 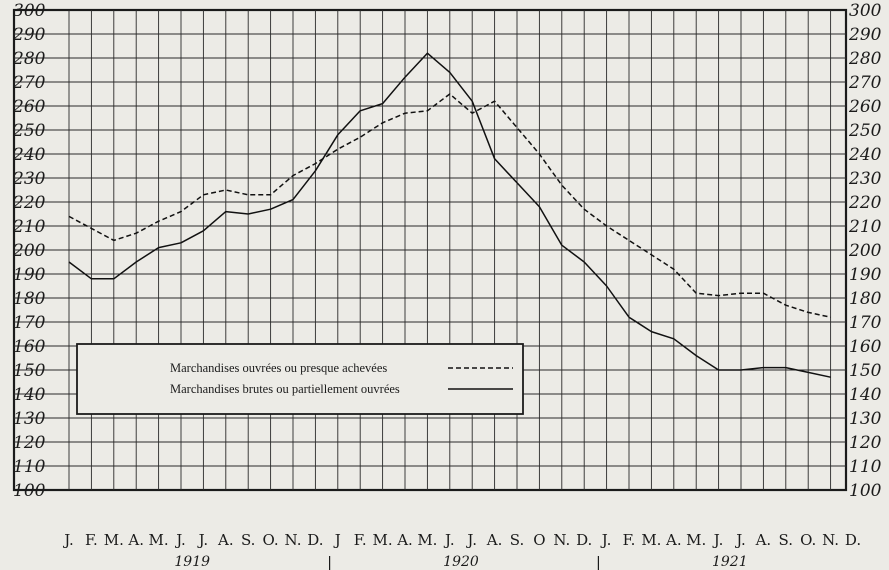 I want to click on y-tick-label-right: 140, so click(x=865, y=395).